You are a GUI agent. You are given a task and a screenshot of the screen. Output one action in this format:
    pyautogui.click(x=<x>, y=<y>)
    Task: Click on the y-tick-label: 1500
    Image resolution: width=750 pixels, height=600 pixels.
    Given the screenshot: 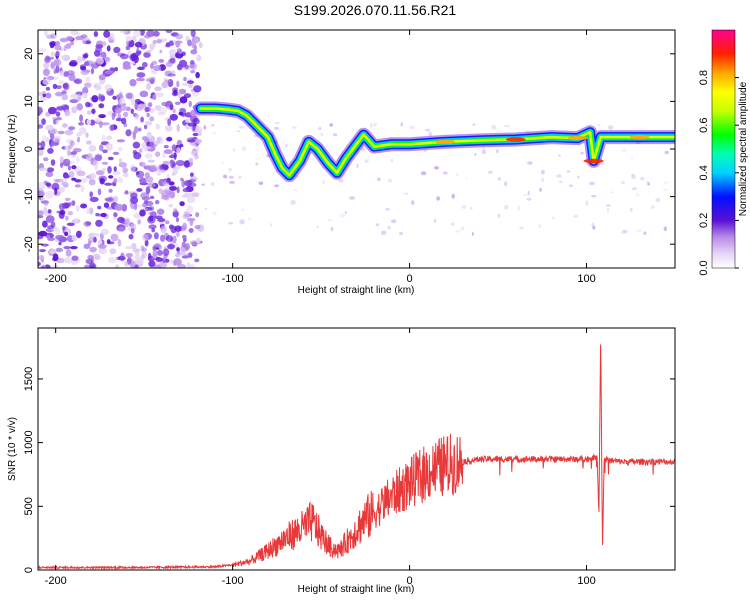 What is the action you would take?
    pyautogui.click(x=29, y=379)
    